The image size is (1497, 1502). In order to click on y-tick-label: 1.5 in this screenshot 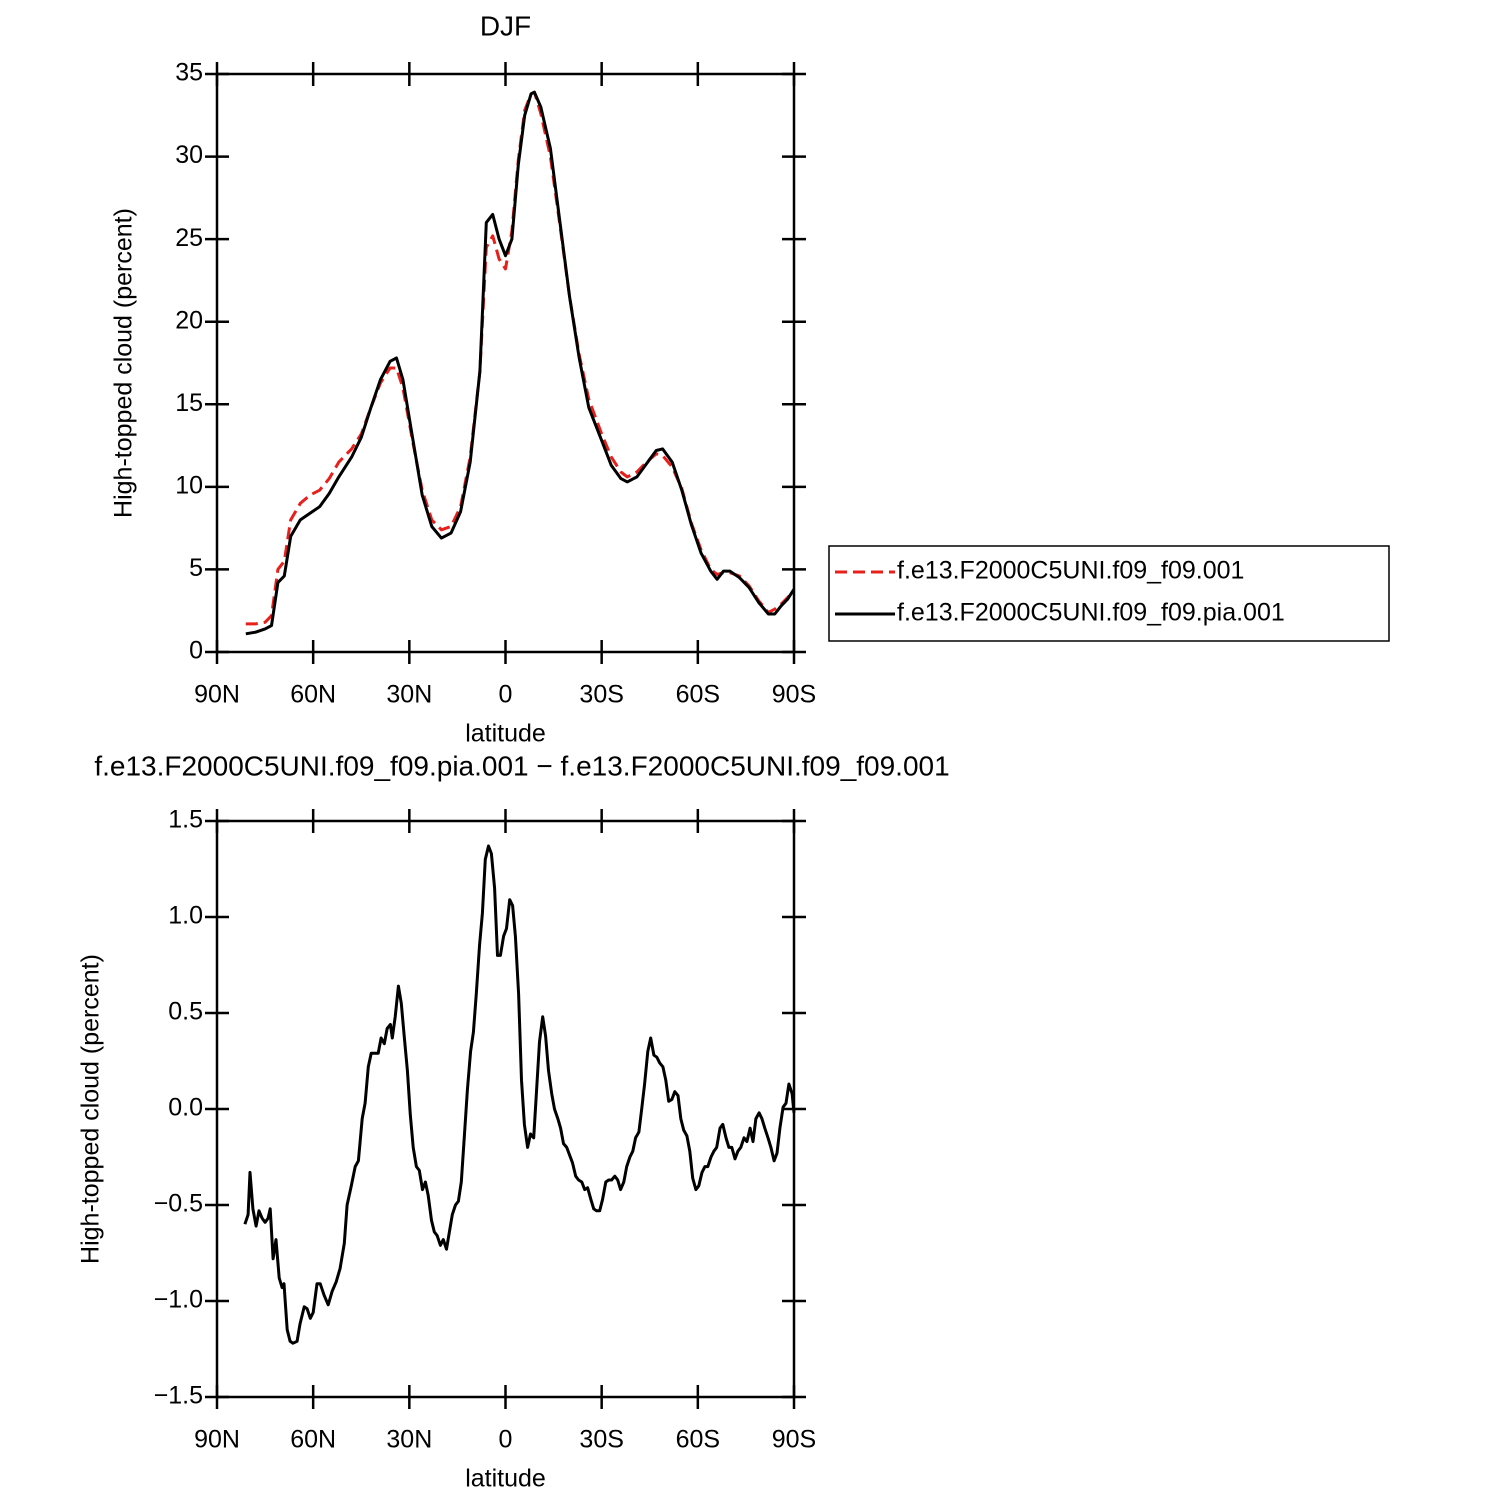, I will do `click(185, 820)`.